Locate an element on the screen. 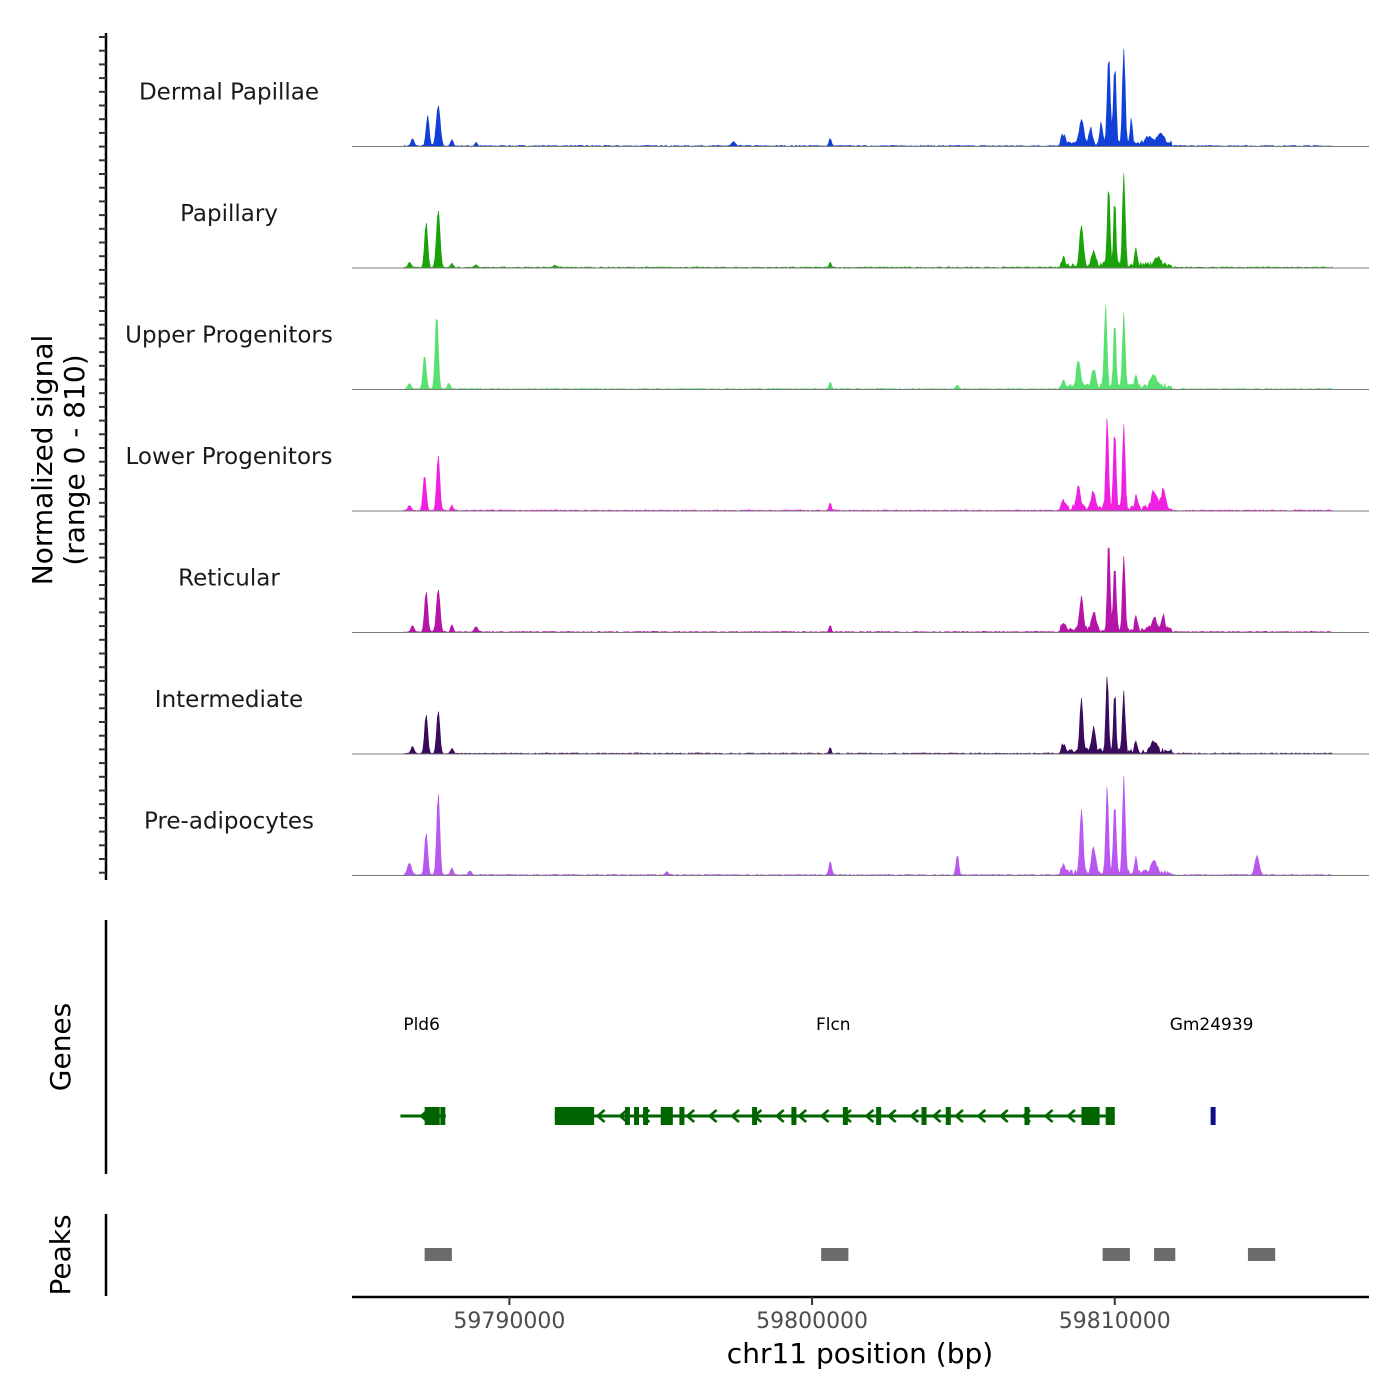  track-label: Upper Progenitors is located at coordinates (229, 336).